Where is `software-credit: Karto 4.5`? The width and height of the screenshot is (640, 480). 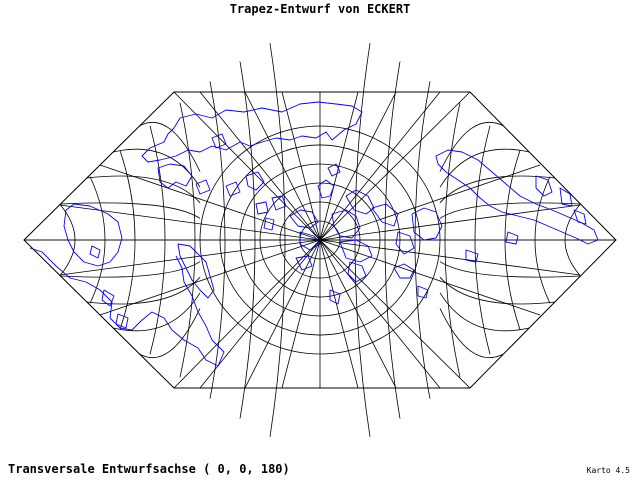 software-credit: Karto 4.5 is located at coordinates (608, 470).